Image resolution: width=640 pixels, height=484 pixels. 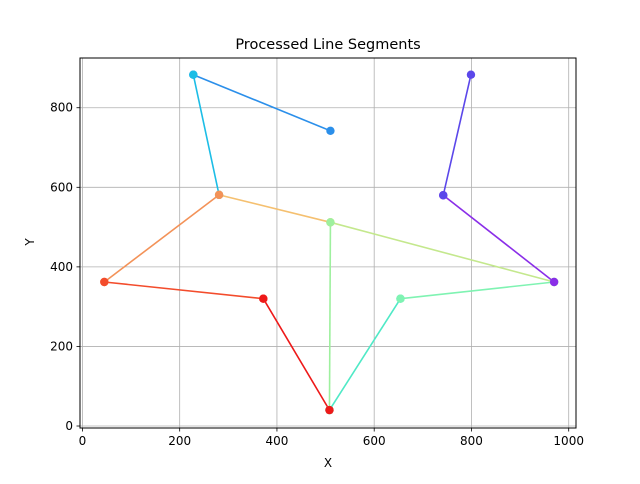 What do you see at coordinates (61, 267) in the screenshot?
I see `y-tick-label: 400` at bounding box center [61, 267].